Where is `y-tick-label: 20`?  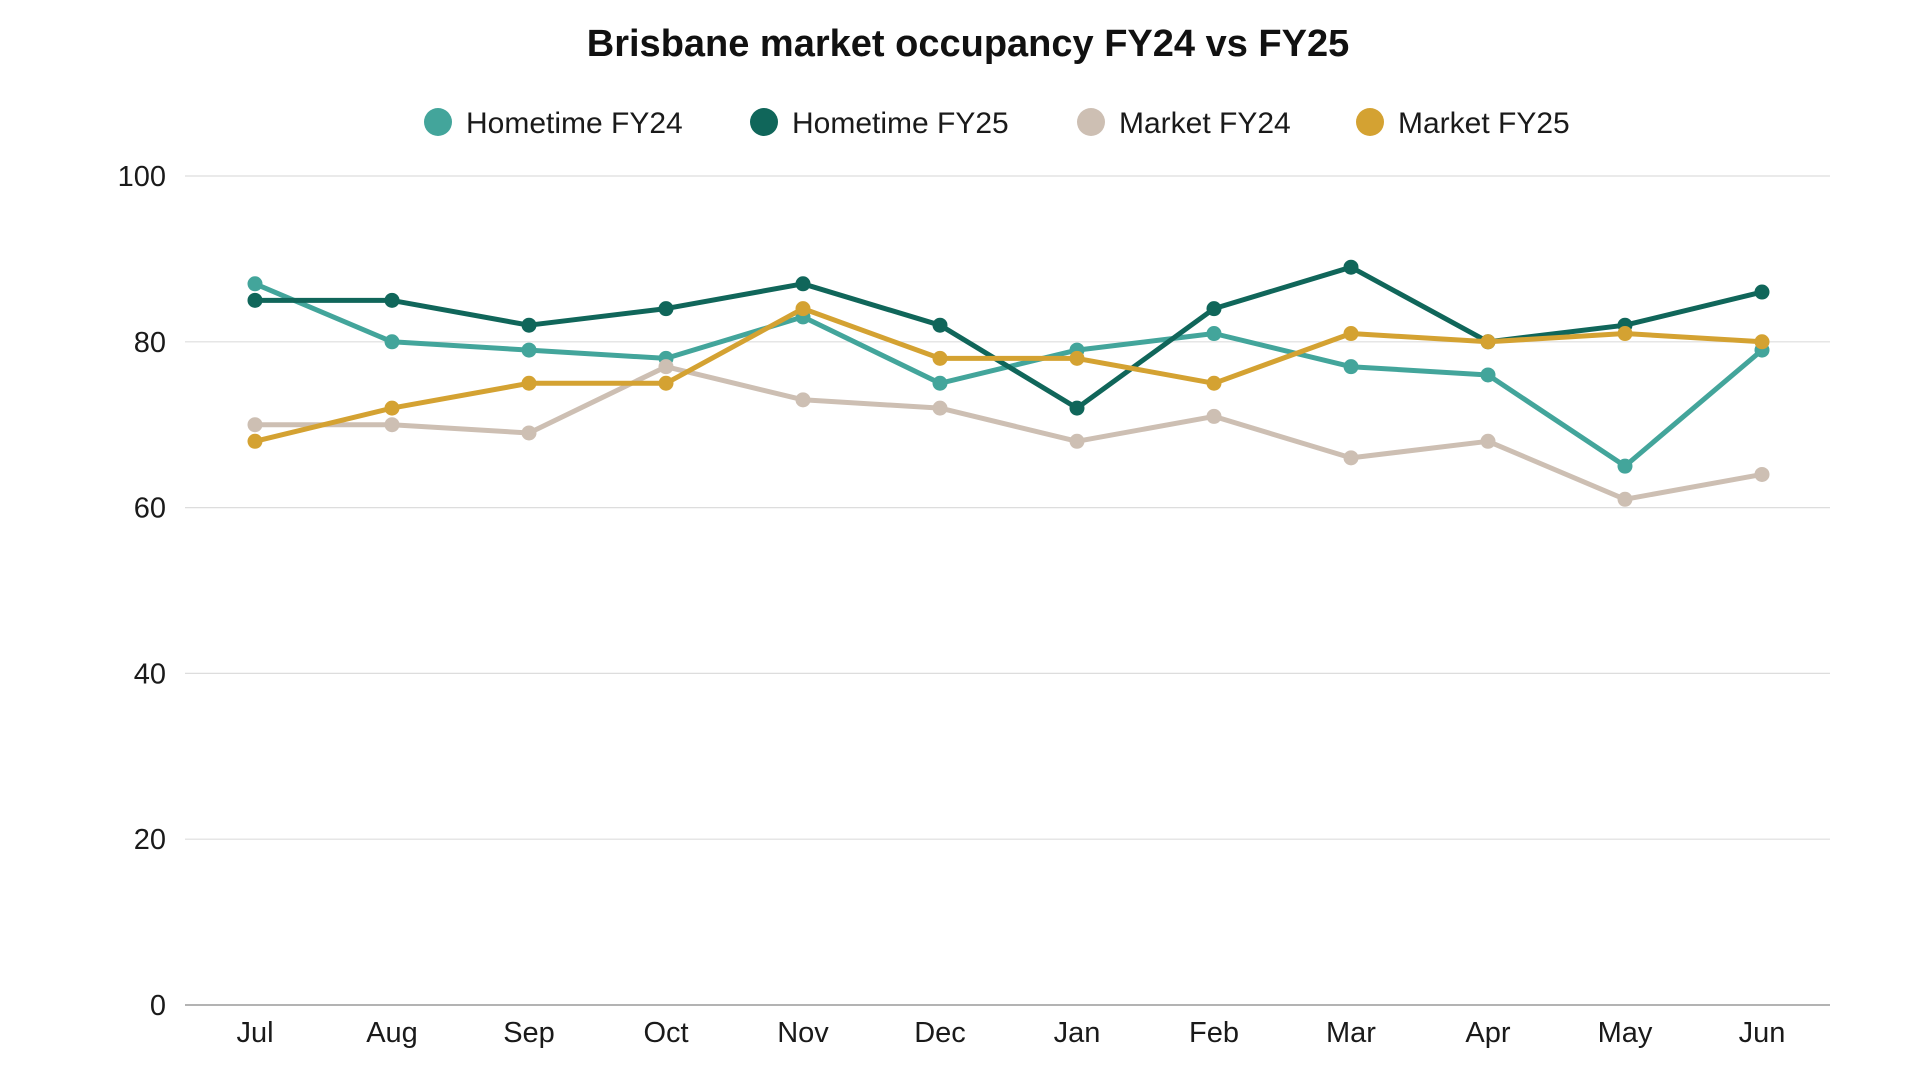
y-tick-label: 20 is located at coordinates (150, 840).